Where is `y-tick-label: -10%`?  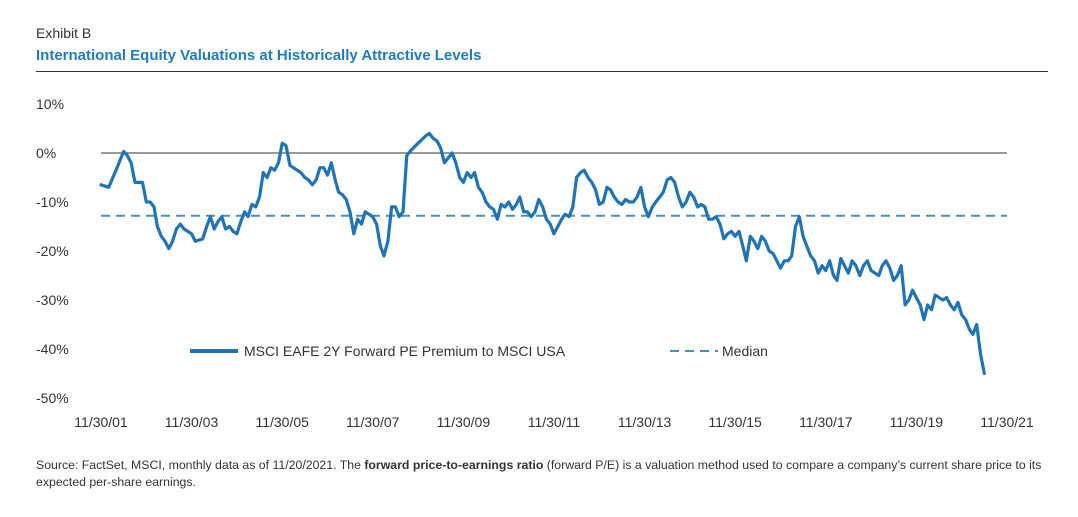 y-tick-label: -10% is located at coordinates (52, 202).